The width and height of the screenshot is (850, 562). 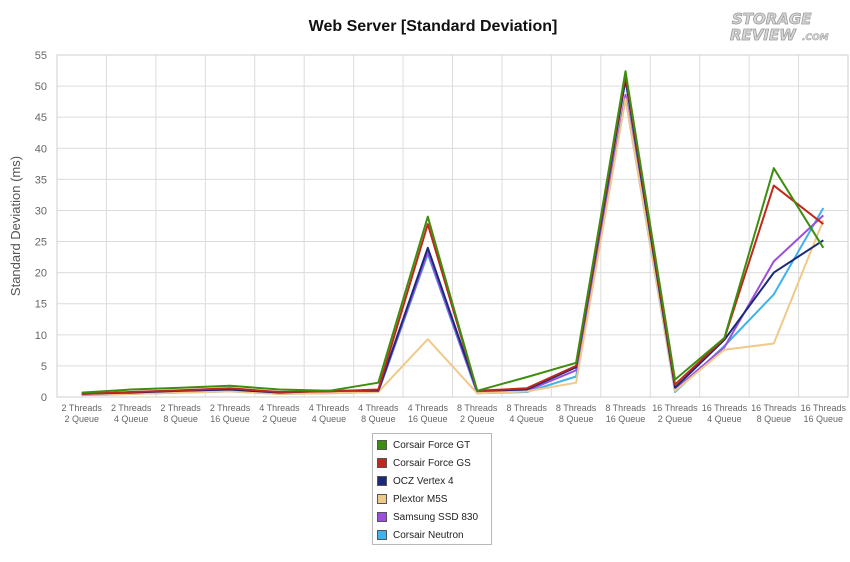 What do you see at coordinates (41, 87) in the screenshot?
I see `y-tick-label: 50` at bounding box center [41, 87].